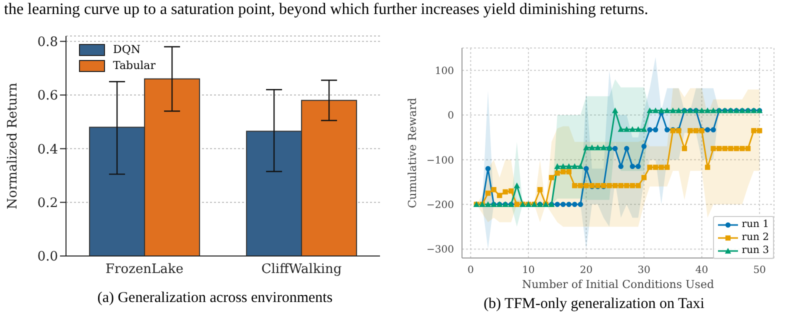 This screenshot has width=803, height=328. What do you see at coordinates (13, 146) in the screenshot?
I see `y-axis-title: Normalized Return` at bounding box center [13, 146].